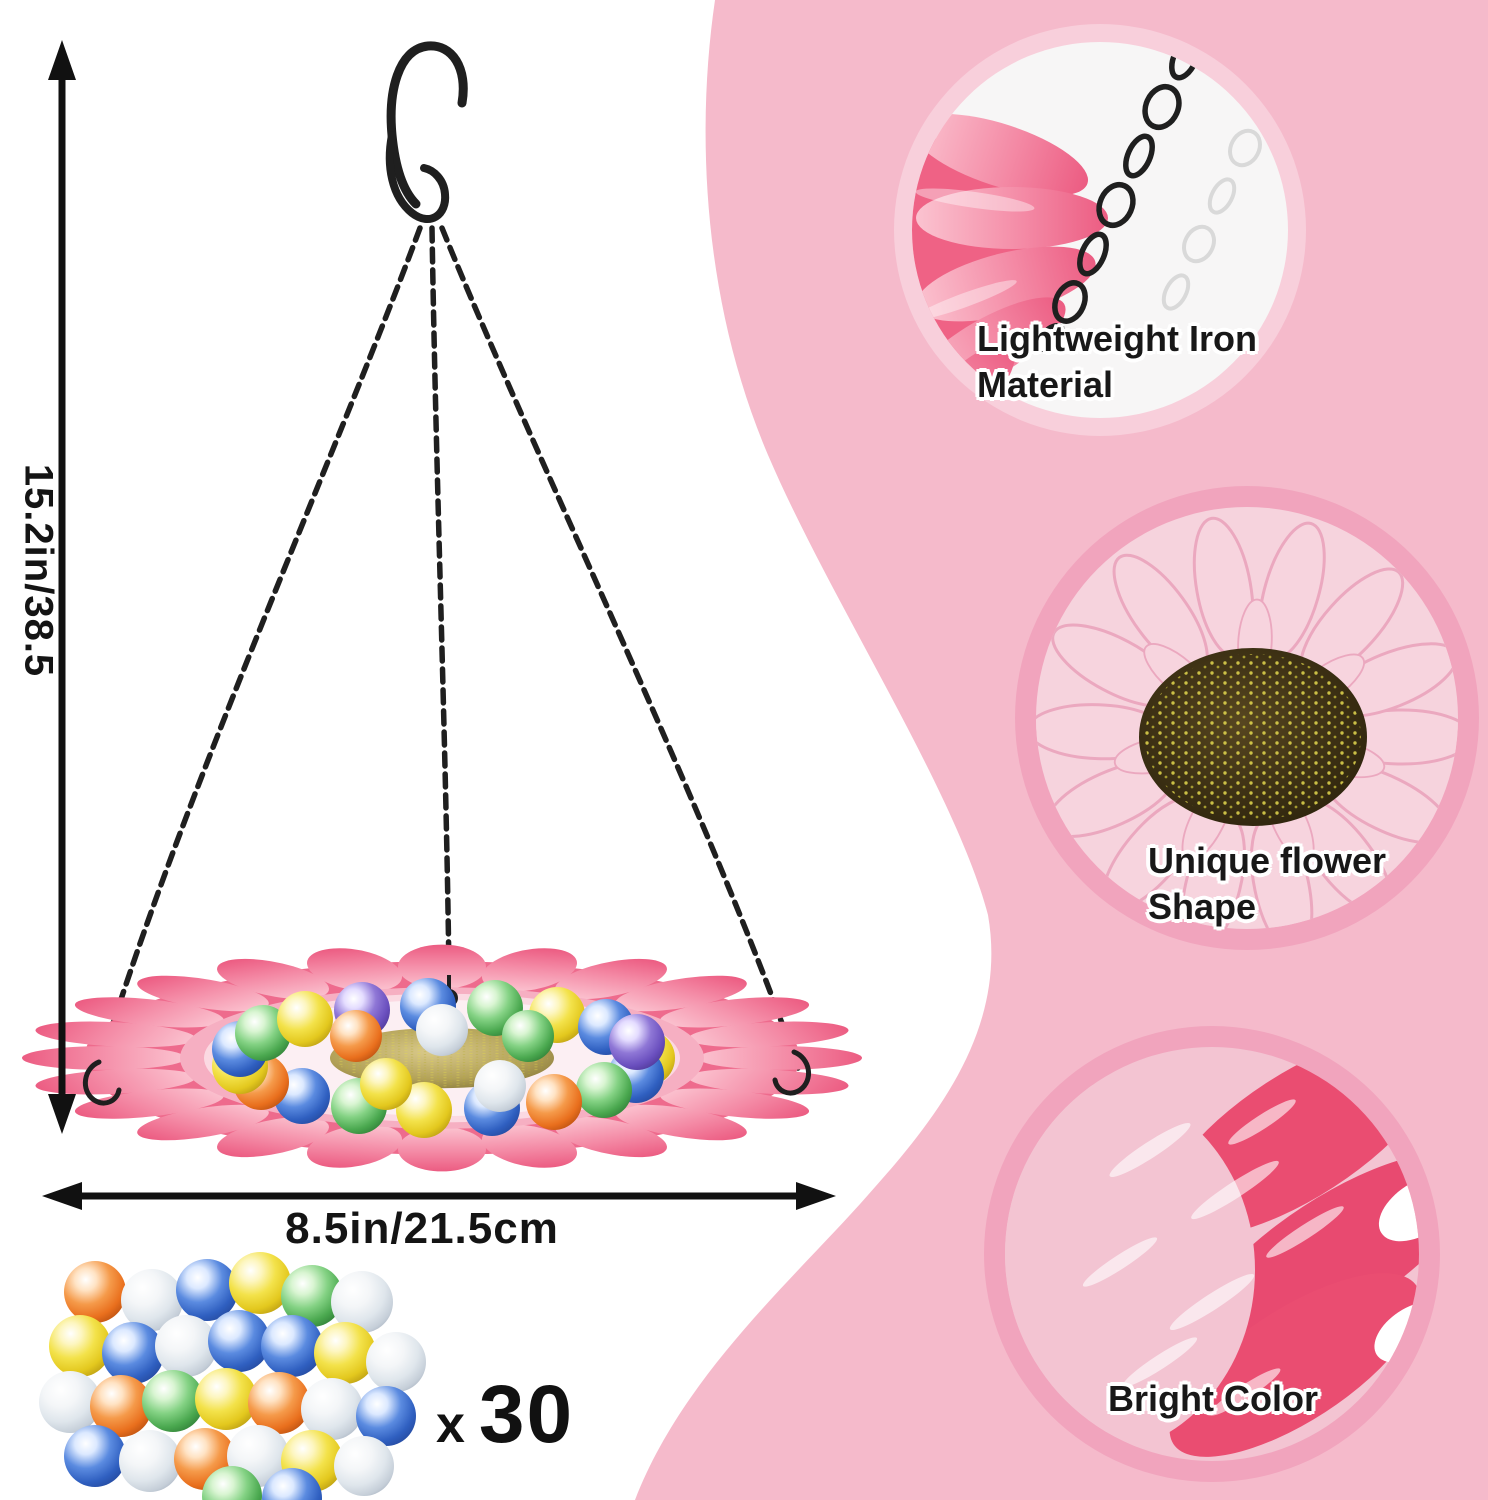  What do you see at coordinates (426, 132) in the screenshot?
I see `s-hook-icon` at bounding box center [426, 132].